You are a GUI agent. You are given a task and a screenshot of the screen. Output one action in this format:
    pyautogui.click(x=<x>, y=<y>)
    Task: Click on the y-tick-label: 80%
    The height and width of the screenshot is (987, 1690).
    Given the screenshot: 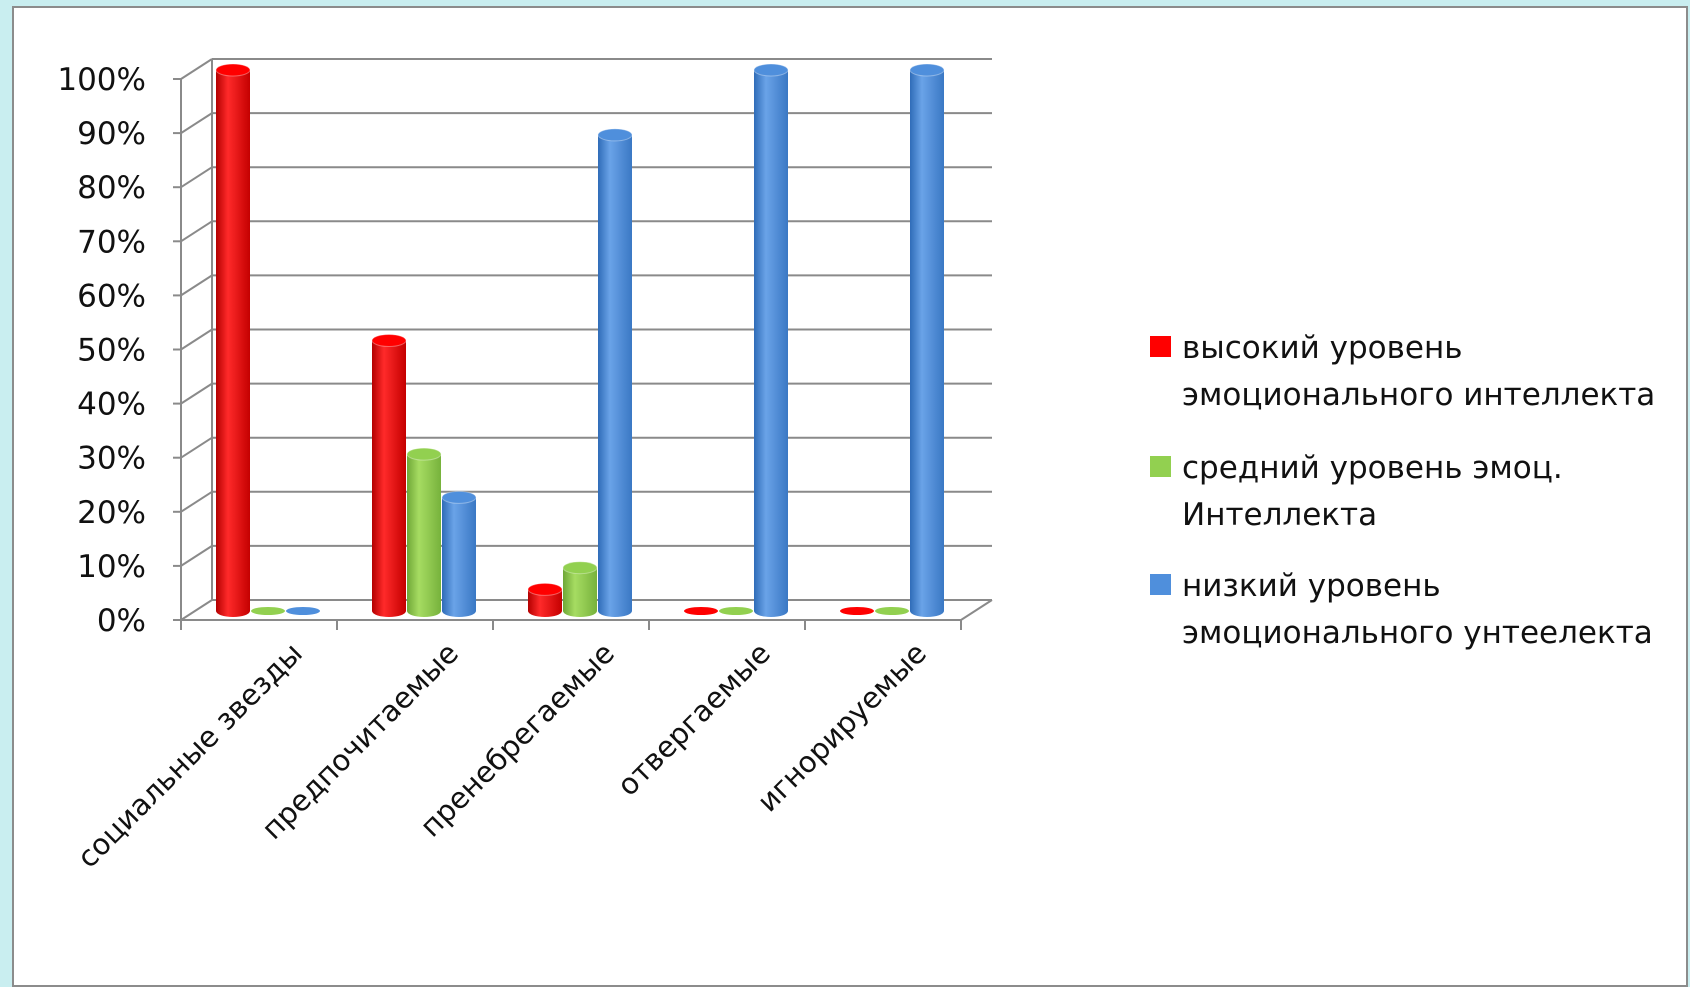 What is the action you would take?
    pyautogui.click(x=111, y=188)
    